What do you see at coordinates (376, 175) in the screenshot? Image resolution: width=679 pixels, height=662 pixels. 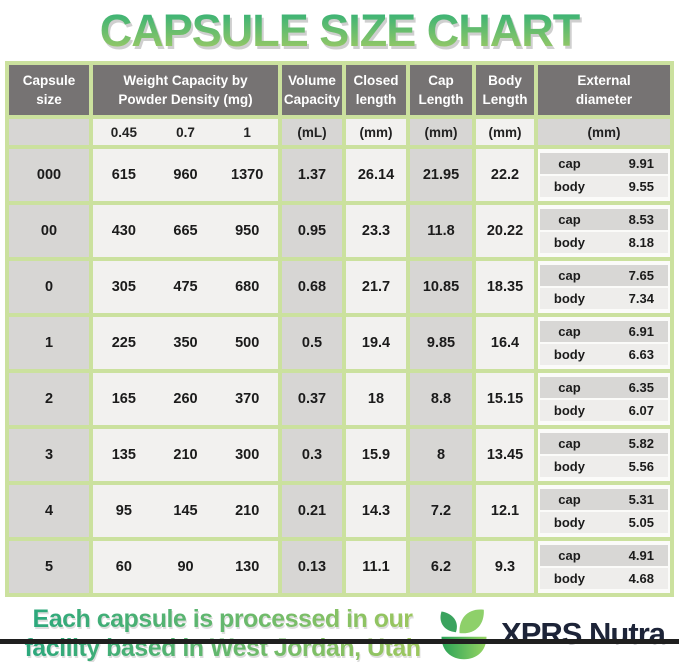 I see `closed-length-cell: 26.14` at bounding box center [376, 175].